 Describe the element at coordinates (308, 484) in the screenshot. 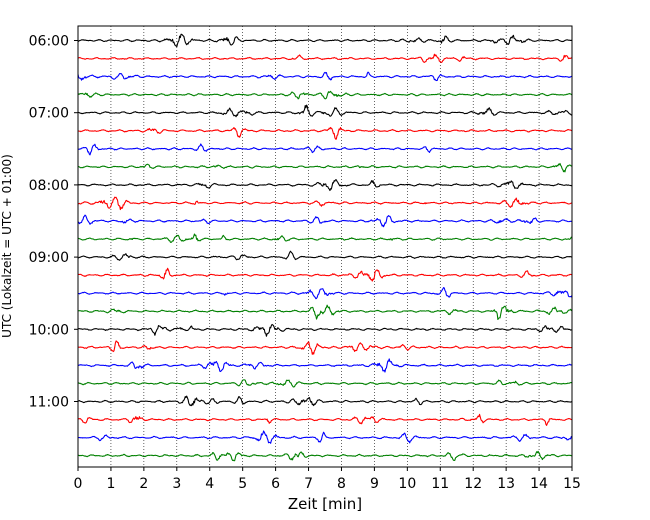

I see `x-tick-label: 7` at that location.